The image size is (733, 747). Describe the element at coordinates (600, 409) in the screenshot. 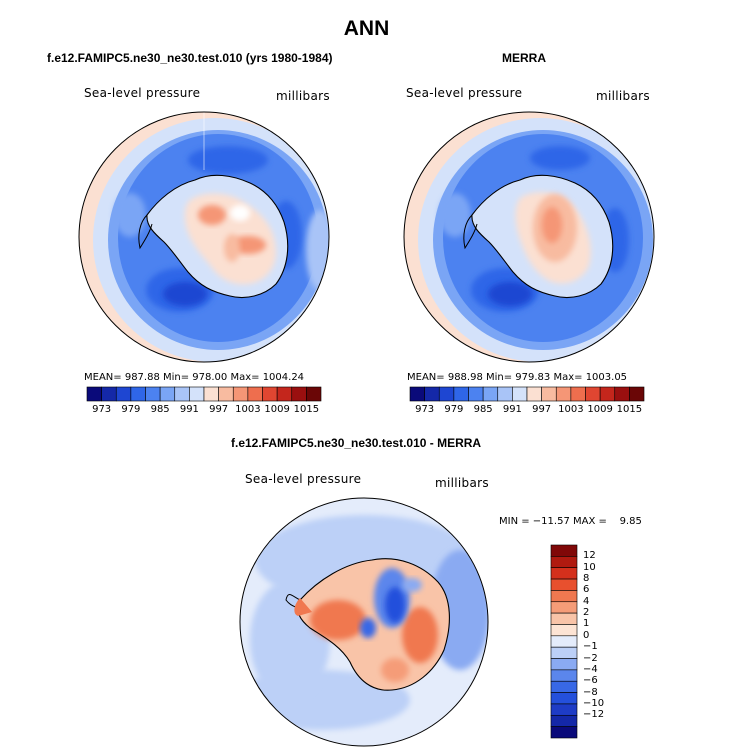

I see `panel-2-colorbar-tick-label: 1009` at that location.